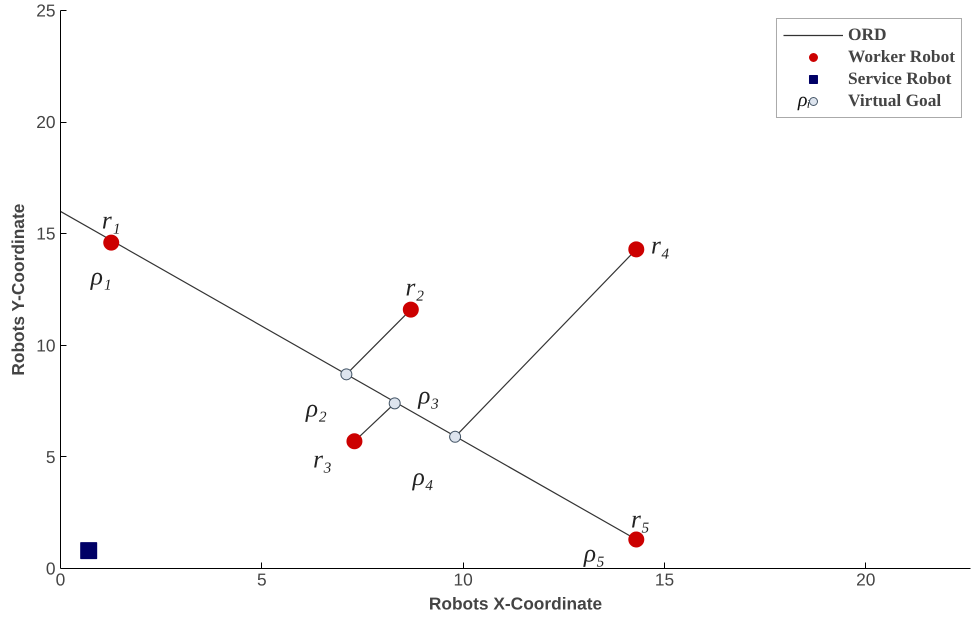  Describe the element at coordinates (46, 122) in the screenshot. I see `y-tick-label: 20` at that location.